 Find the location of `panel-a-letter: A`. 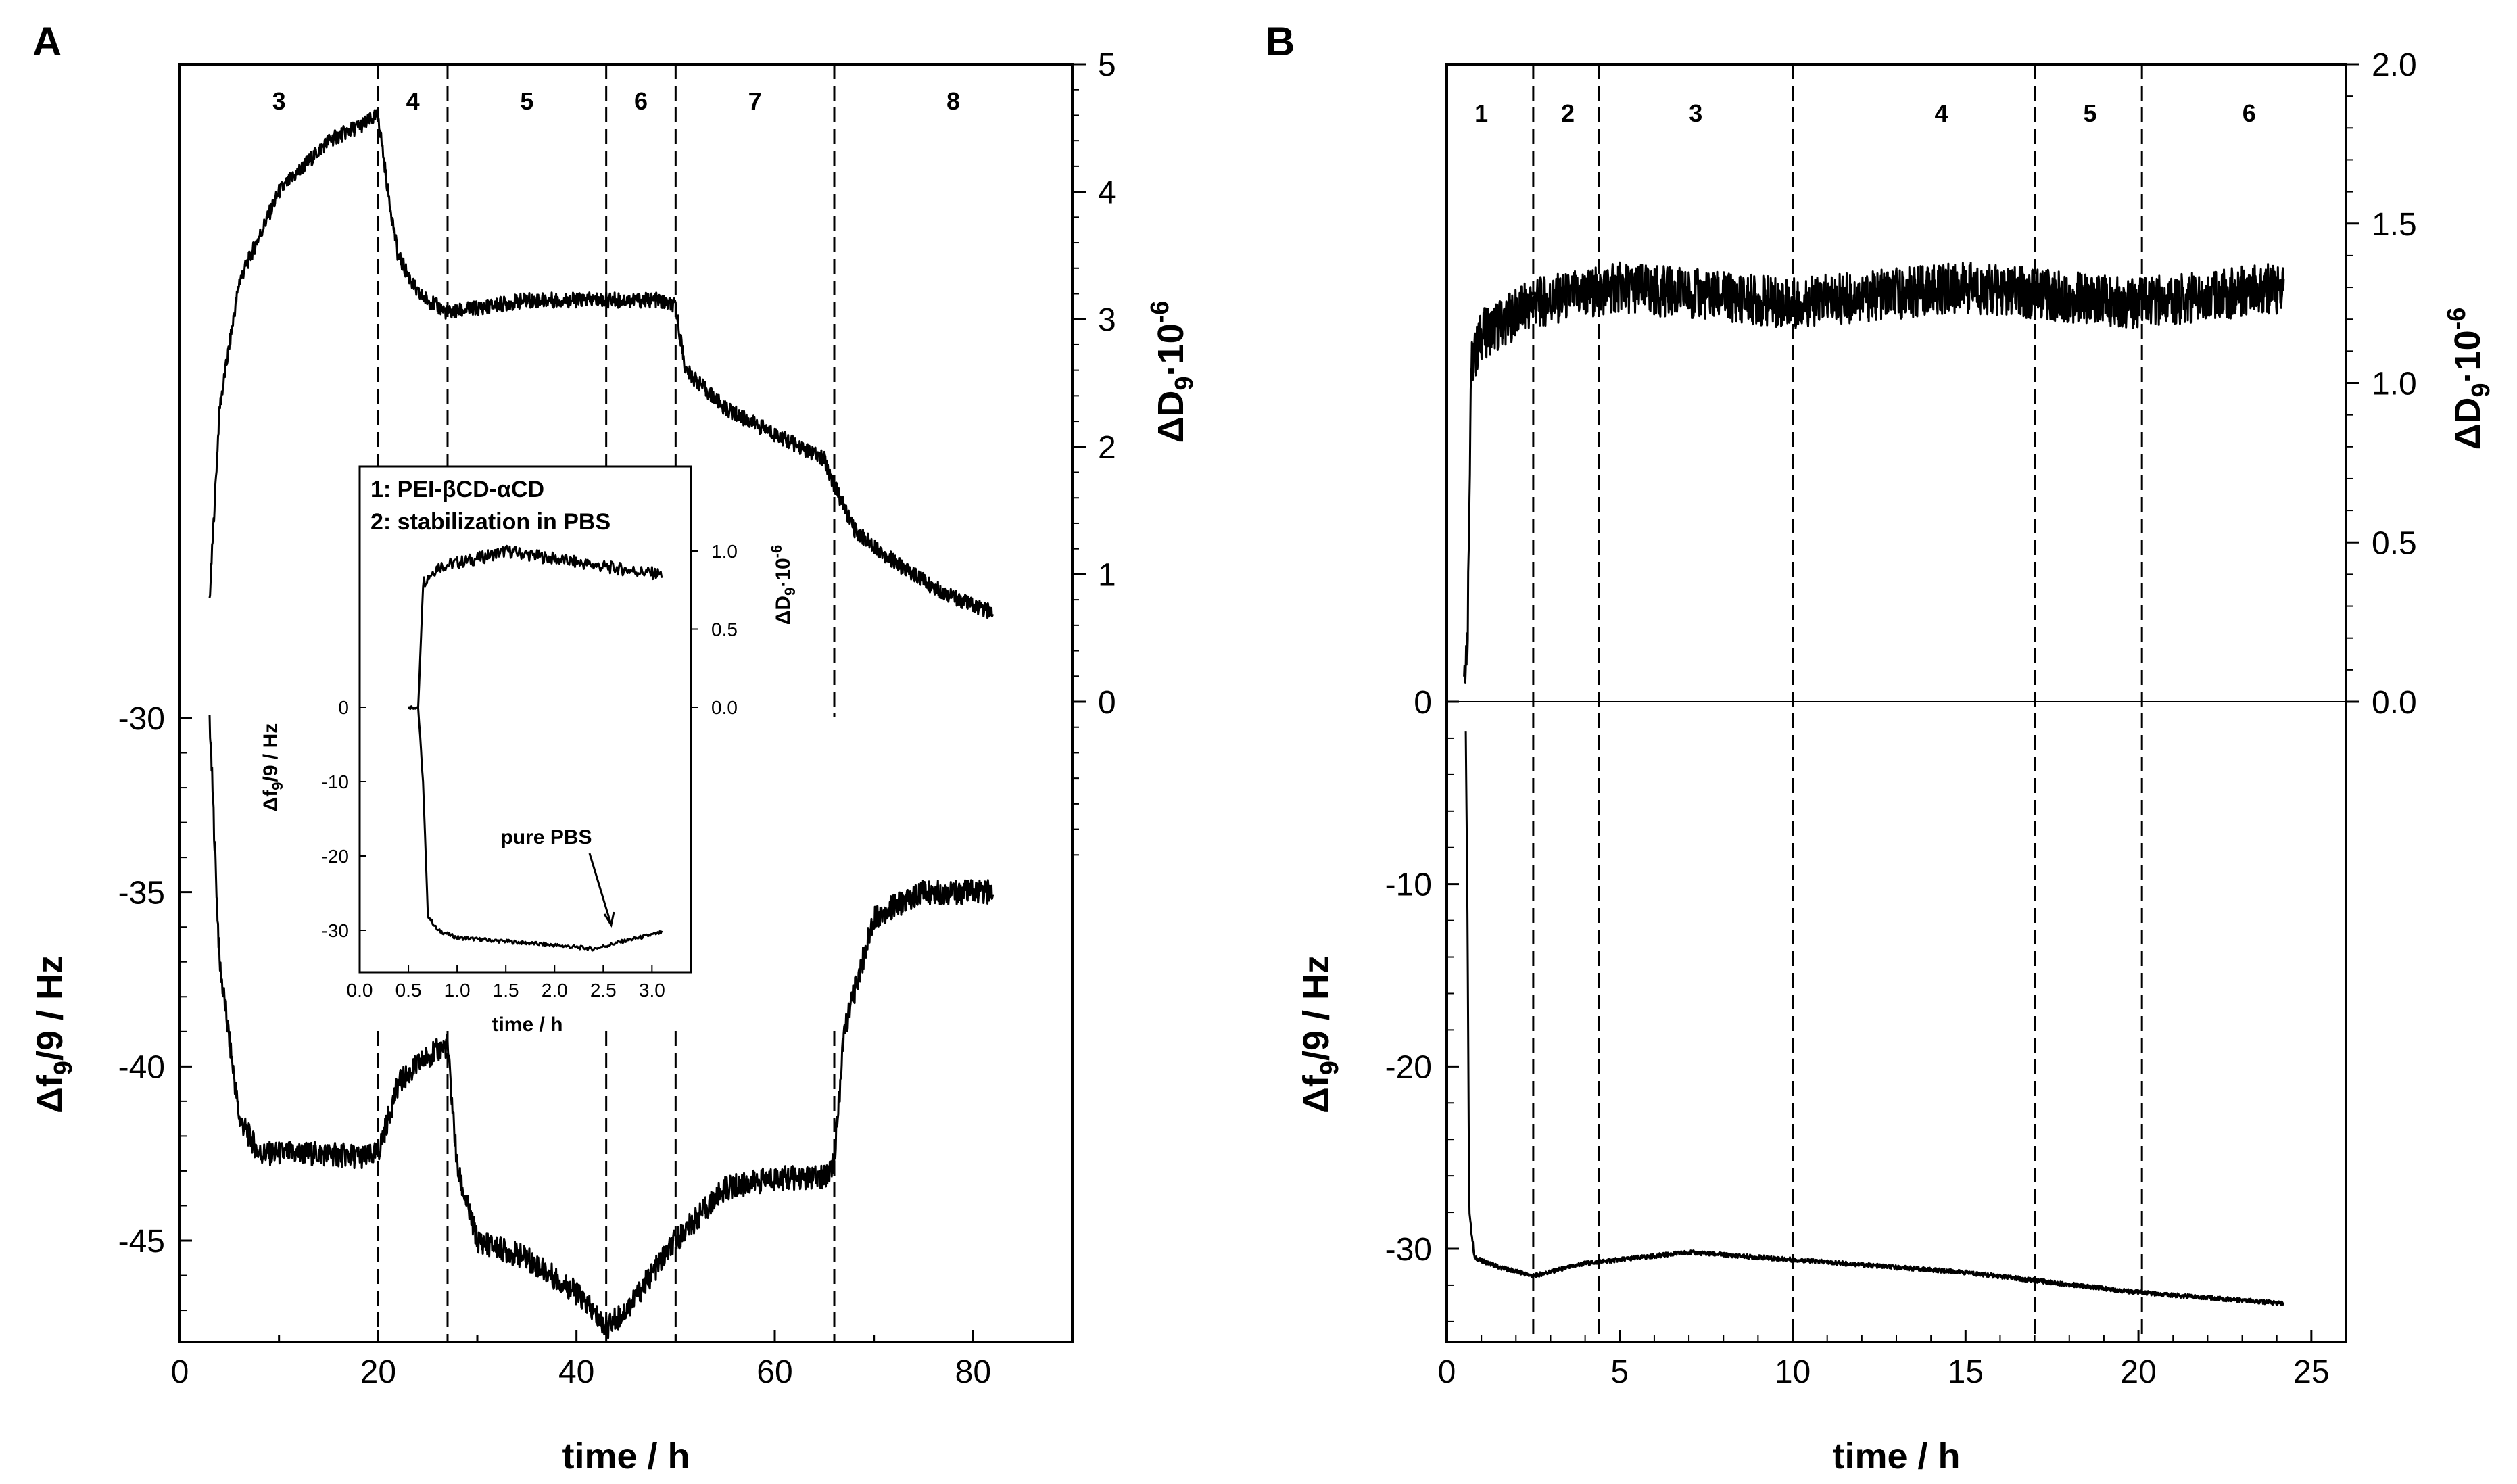

panel-a-letter: A is located at coordinates (47, 42).